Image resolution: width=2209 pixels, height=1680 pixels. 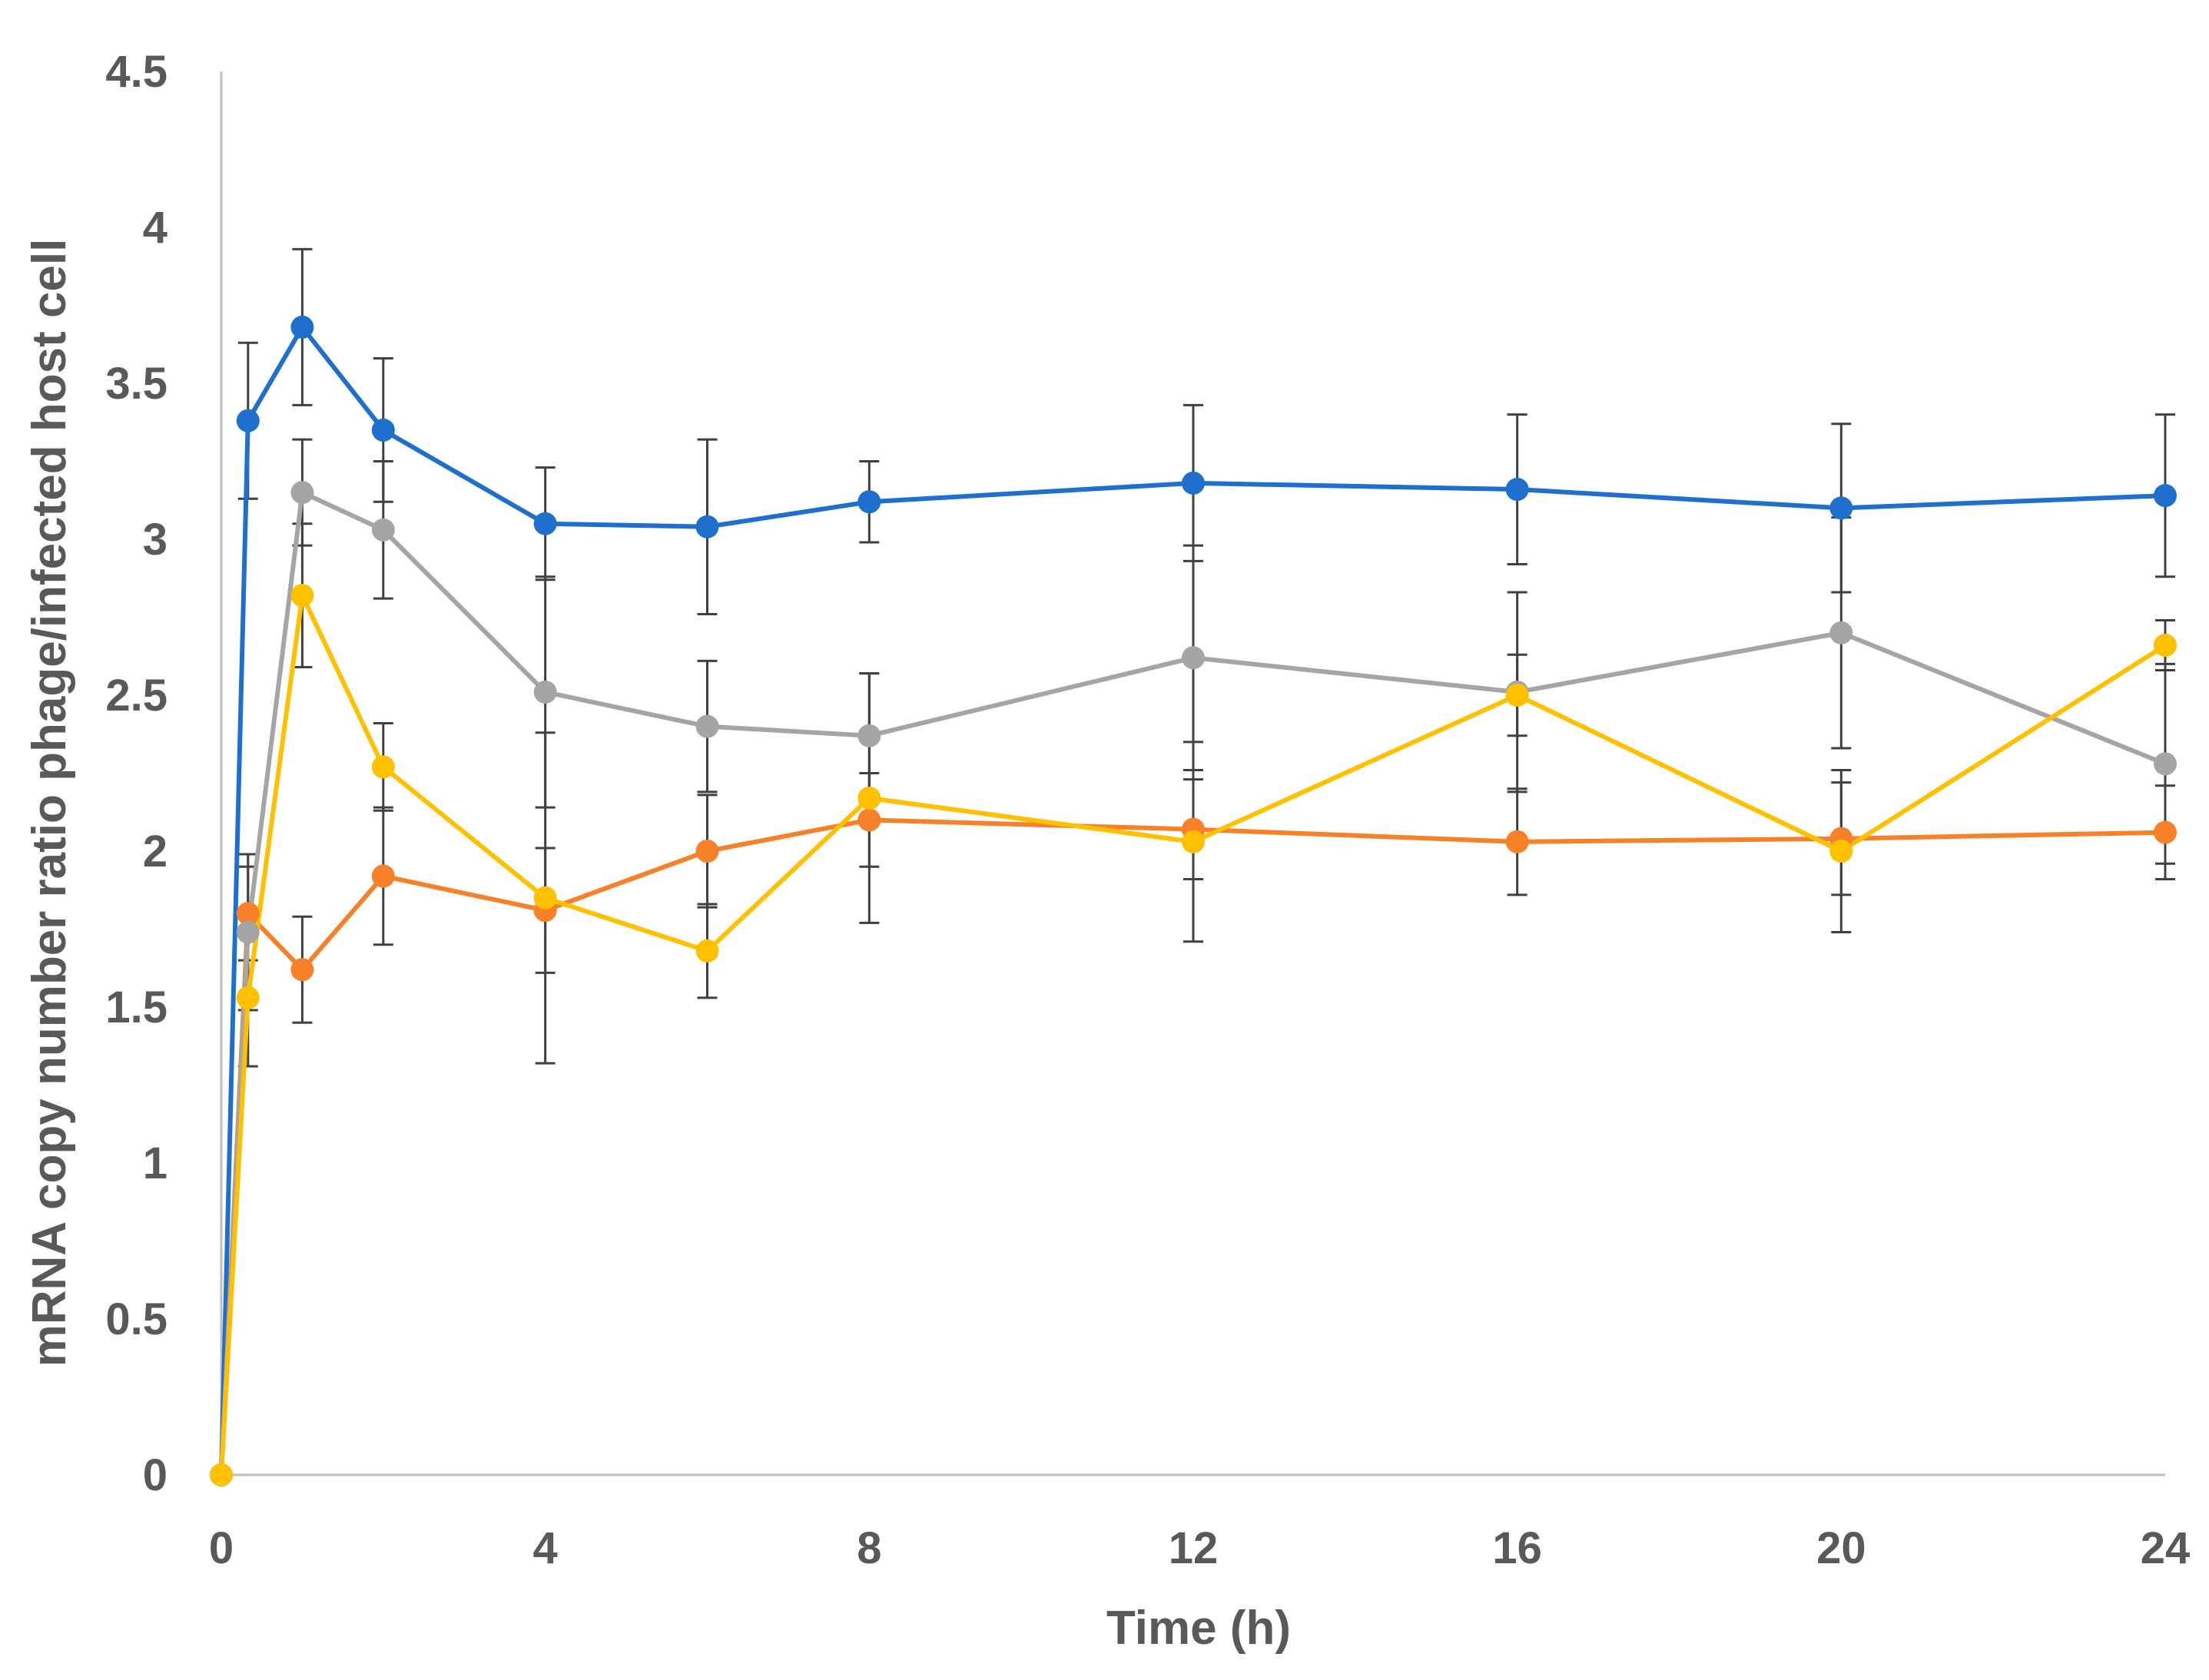 What do you see at coordinates (155, 540) in the screenshot?
I see `y-tick-label: 3` at bounding box center [155, 540].